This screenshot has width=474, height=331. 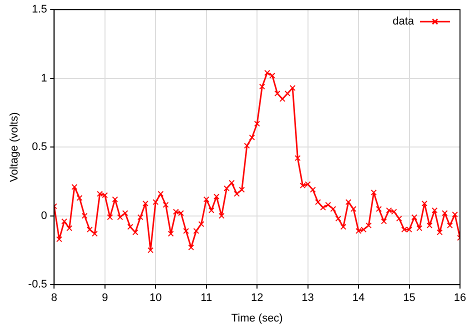 I want to click on x-tick-label: 10, so click(x=155, y=298).